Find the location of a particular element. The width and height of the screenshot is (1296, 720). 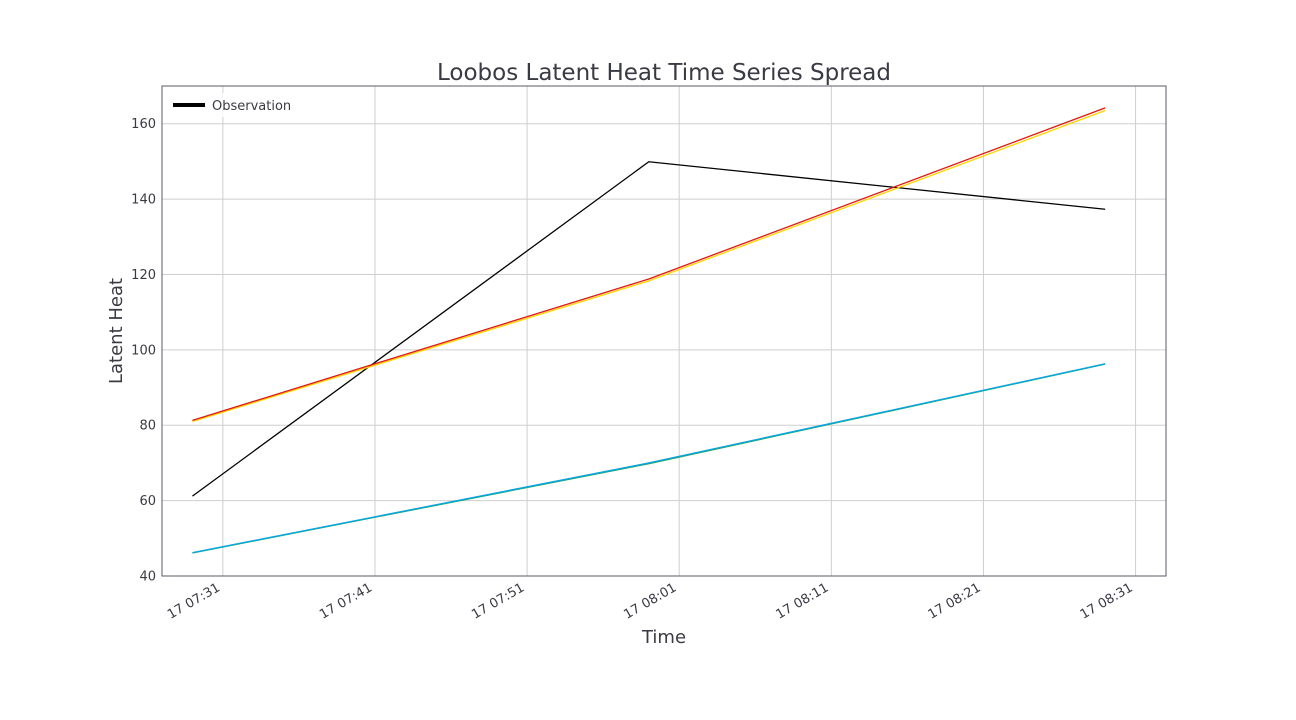

x-tick-label: 17 08:11 is located at coordinates (802, 601).